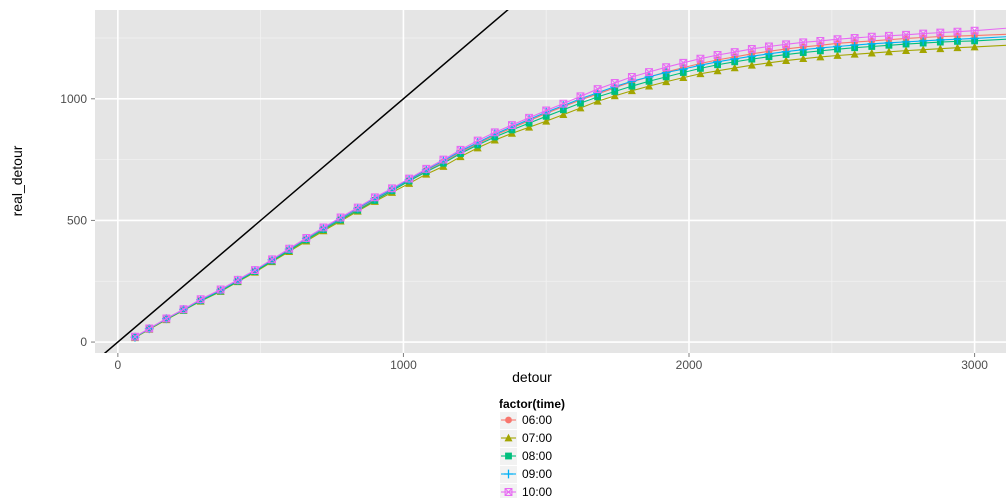  I want to click on legend-items: 06:00 07:00 08:00 09:00 10:00, so click(526, 455).